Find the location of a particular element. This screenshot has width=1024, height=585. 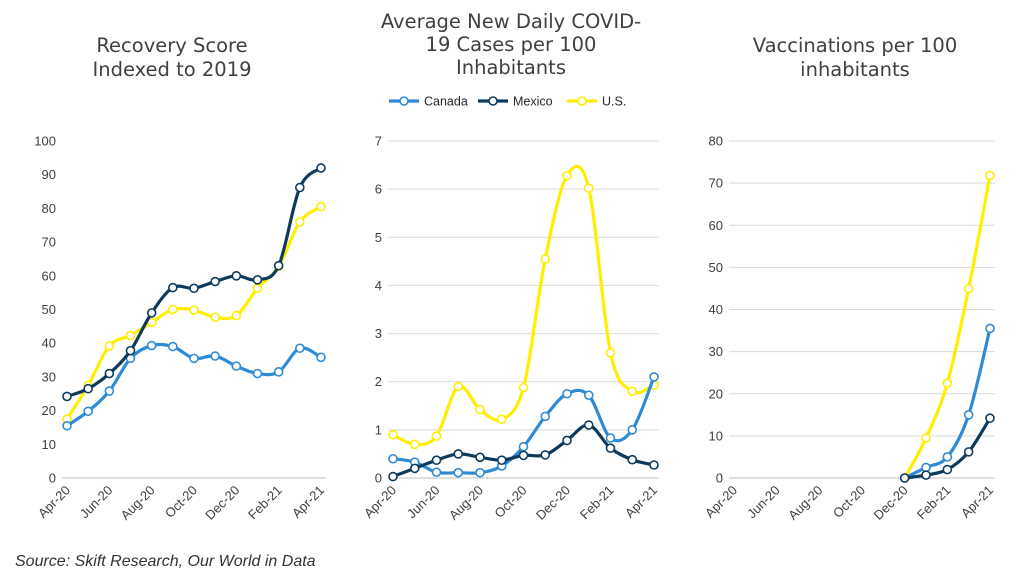

chart-title: Vaccinations per 100 inhabitants is located at coordinates (855, 57).